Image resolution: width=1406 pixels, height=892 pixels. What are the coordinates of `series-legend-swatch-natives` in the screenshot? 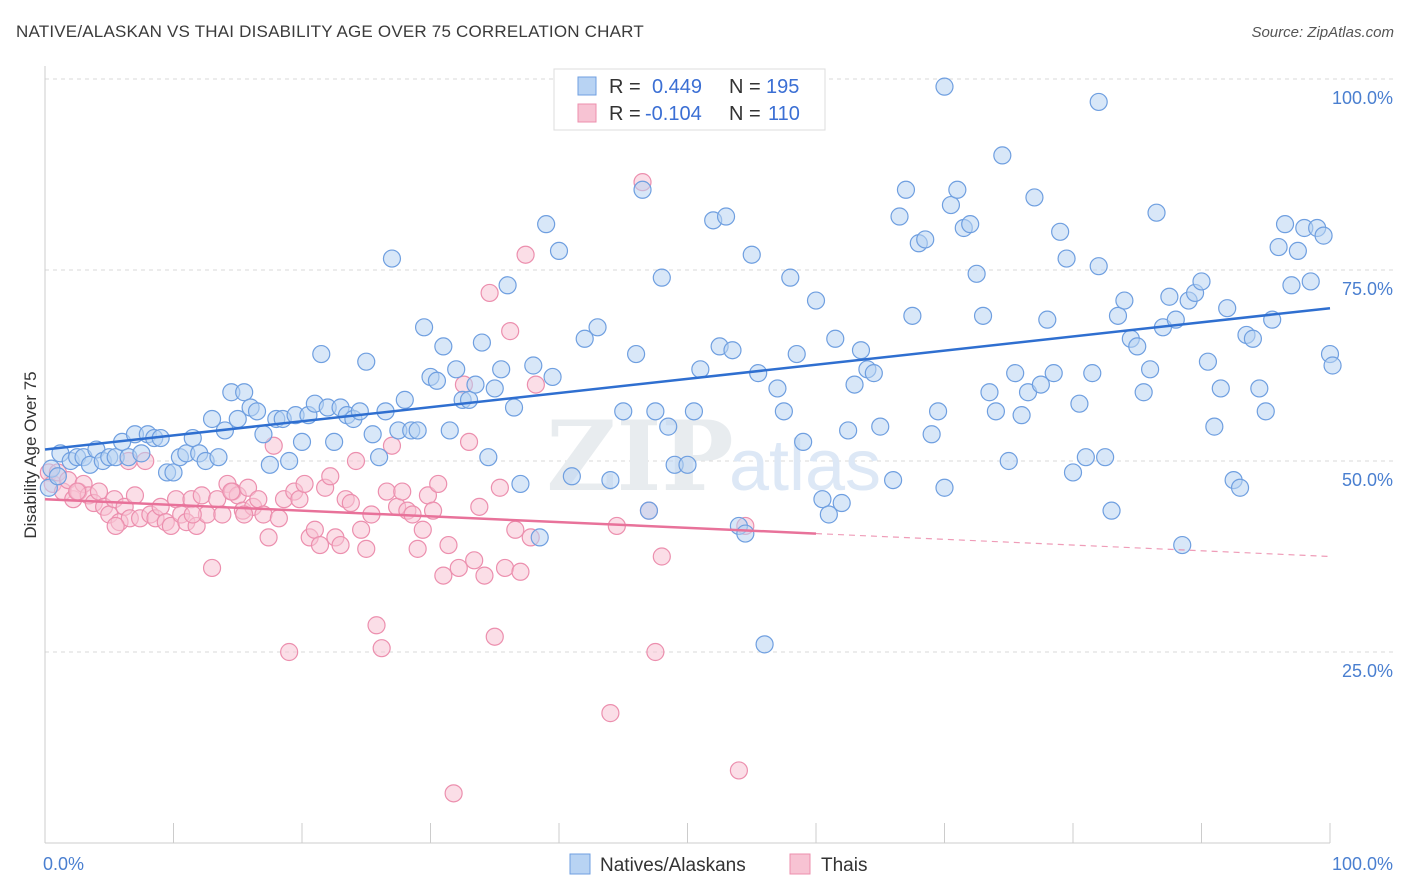 It's located at (580, 864).